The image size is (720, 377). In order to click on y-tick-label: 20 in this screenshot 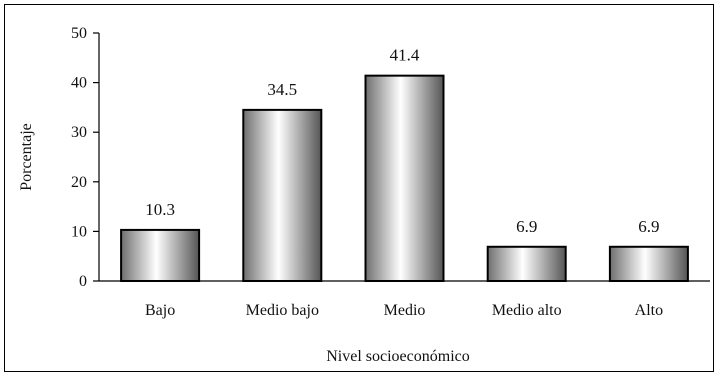, I will do `click(79, 182)`.